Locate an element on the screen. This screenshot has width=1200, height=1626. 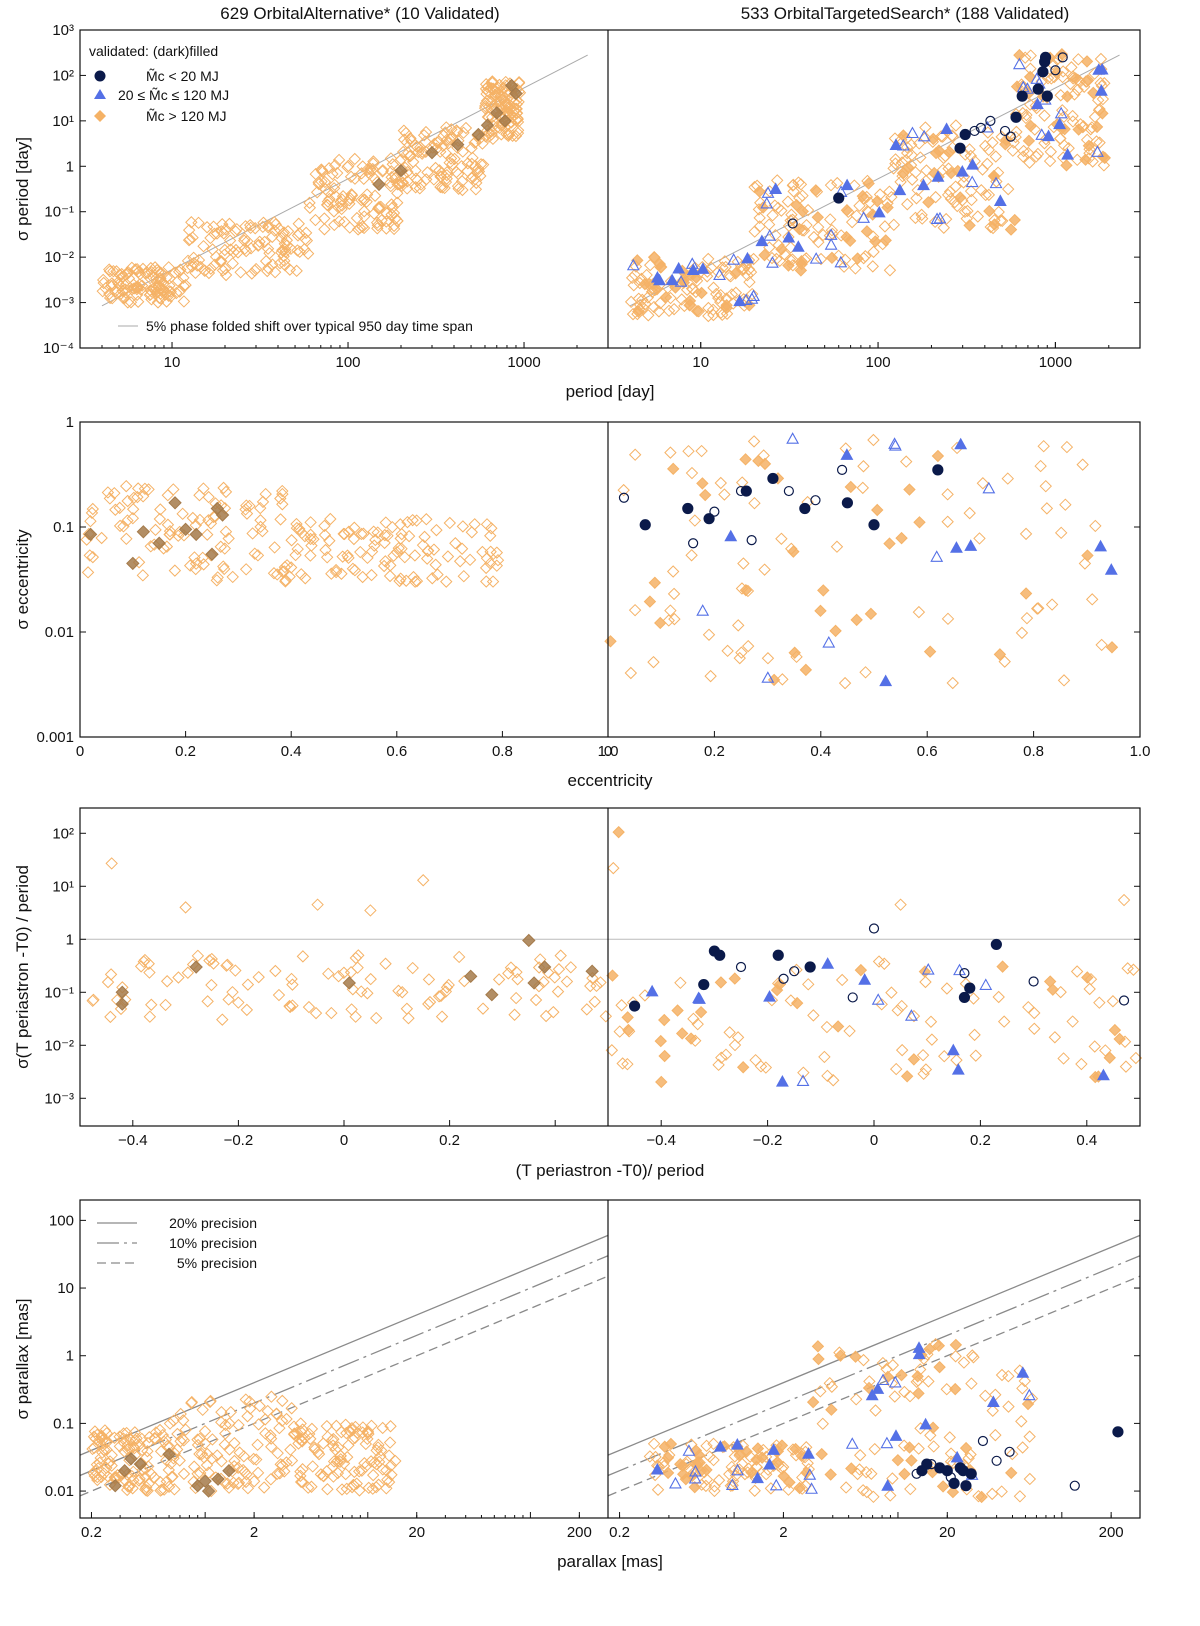
eccentricity-right-xtick-label-3: 0.6 is located at coordinates (927, 751).